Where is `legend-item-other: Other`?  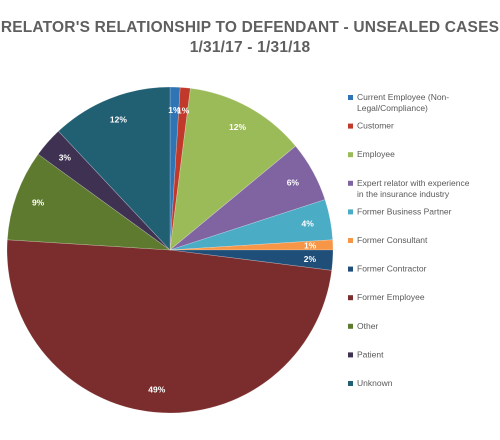
legend-item-other: Other is located at coordinates (363, 326).